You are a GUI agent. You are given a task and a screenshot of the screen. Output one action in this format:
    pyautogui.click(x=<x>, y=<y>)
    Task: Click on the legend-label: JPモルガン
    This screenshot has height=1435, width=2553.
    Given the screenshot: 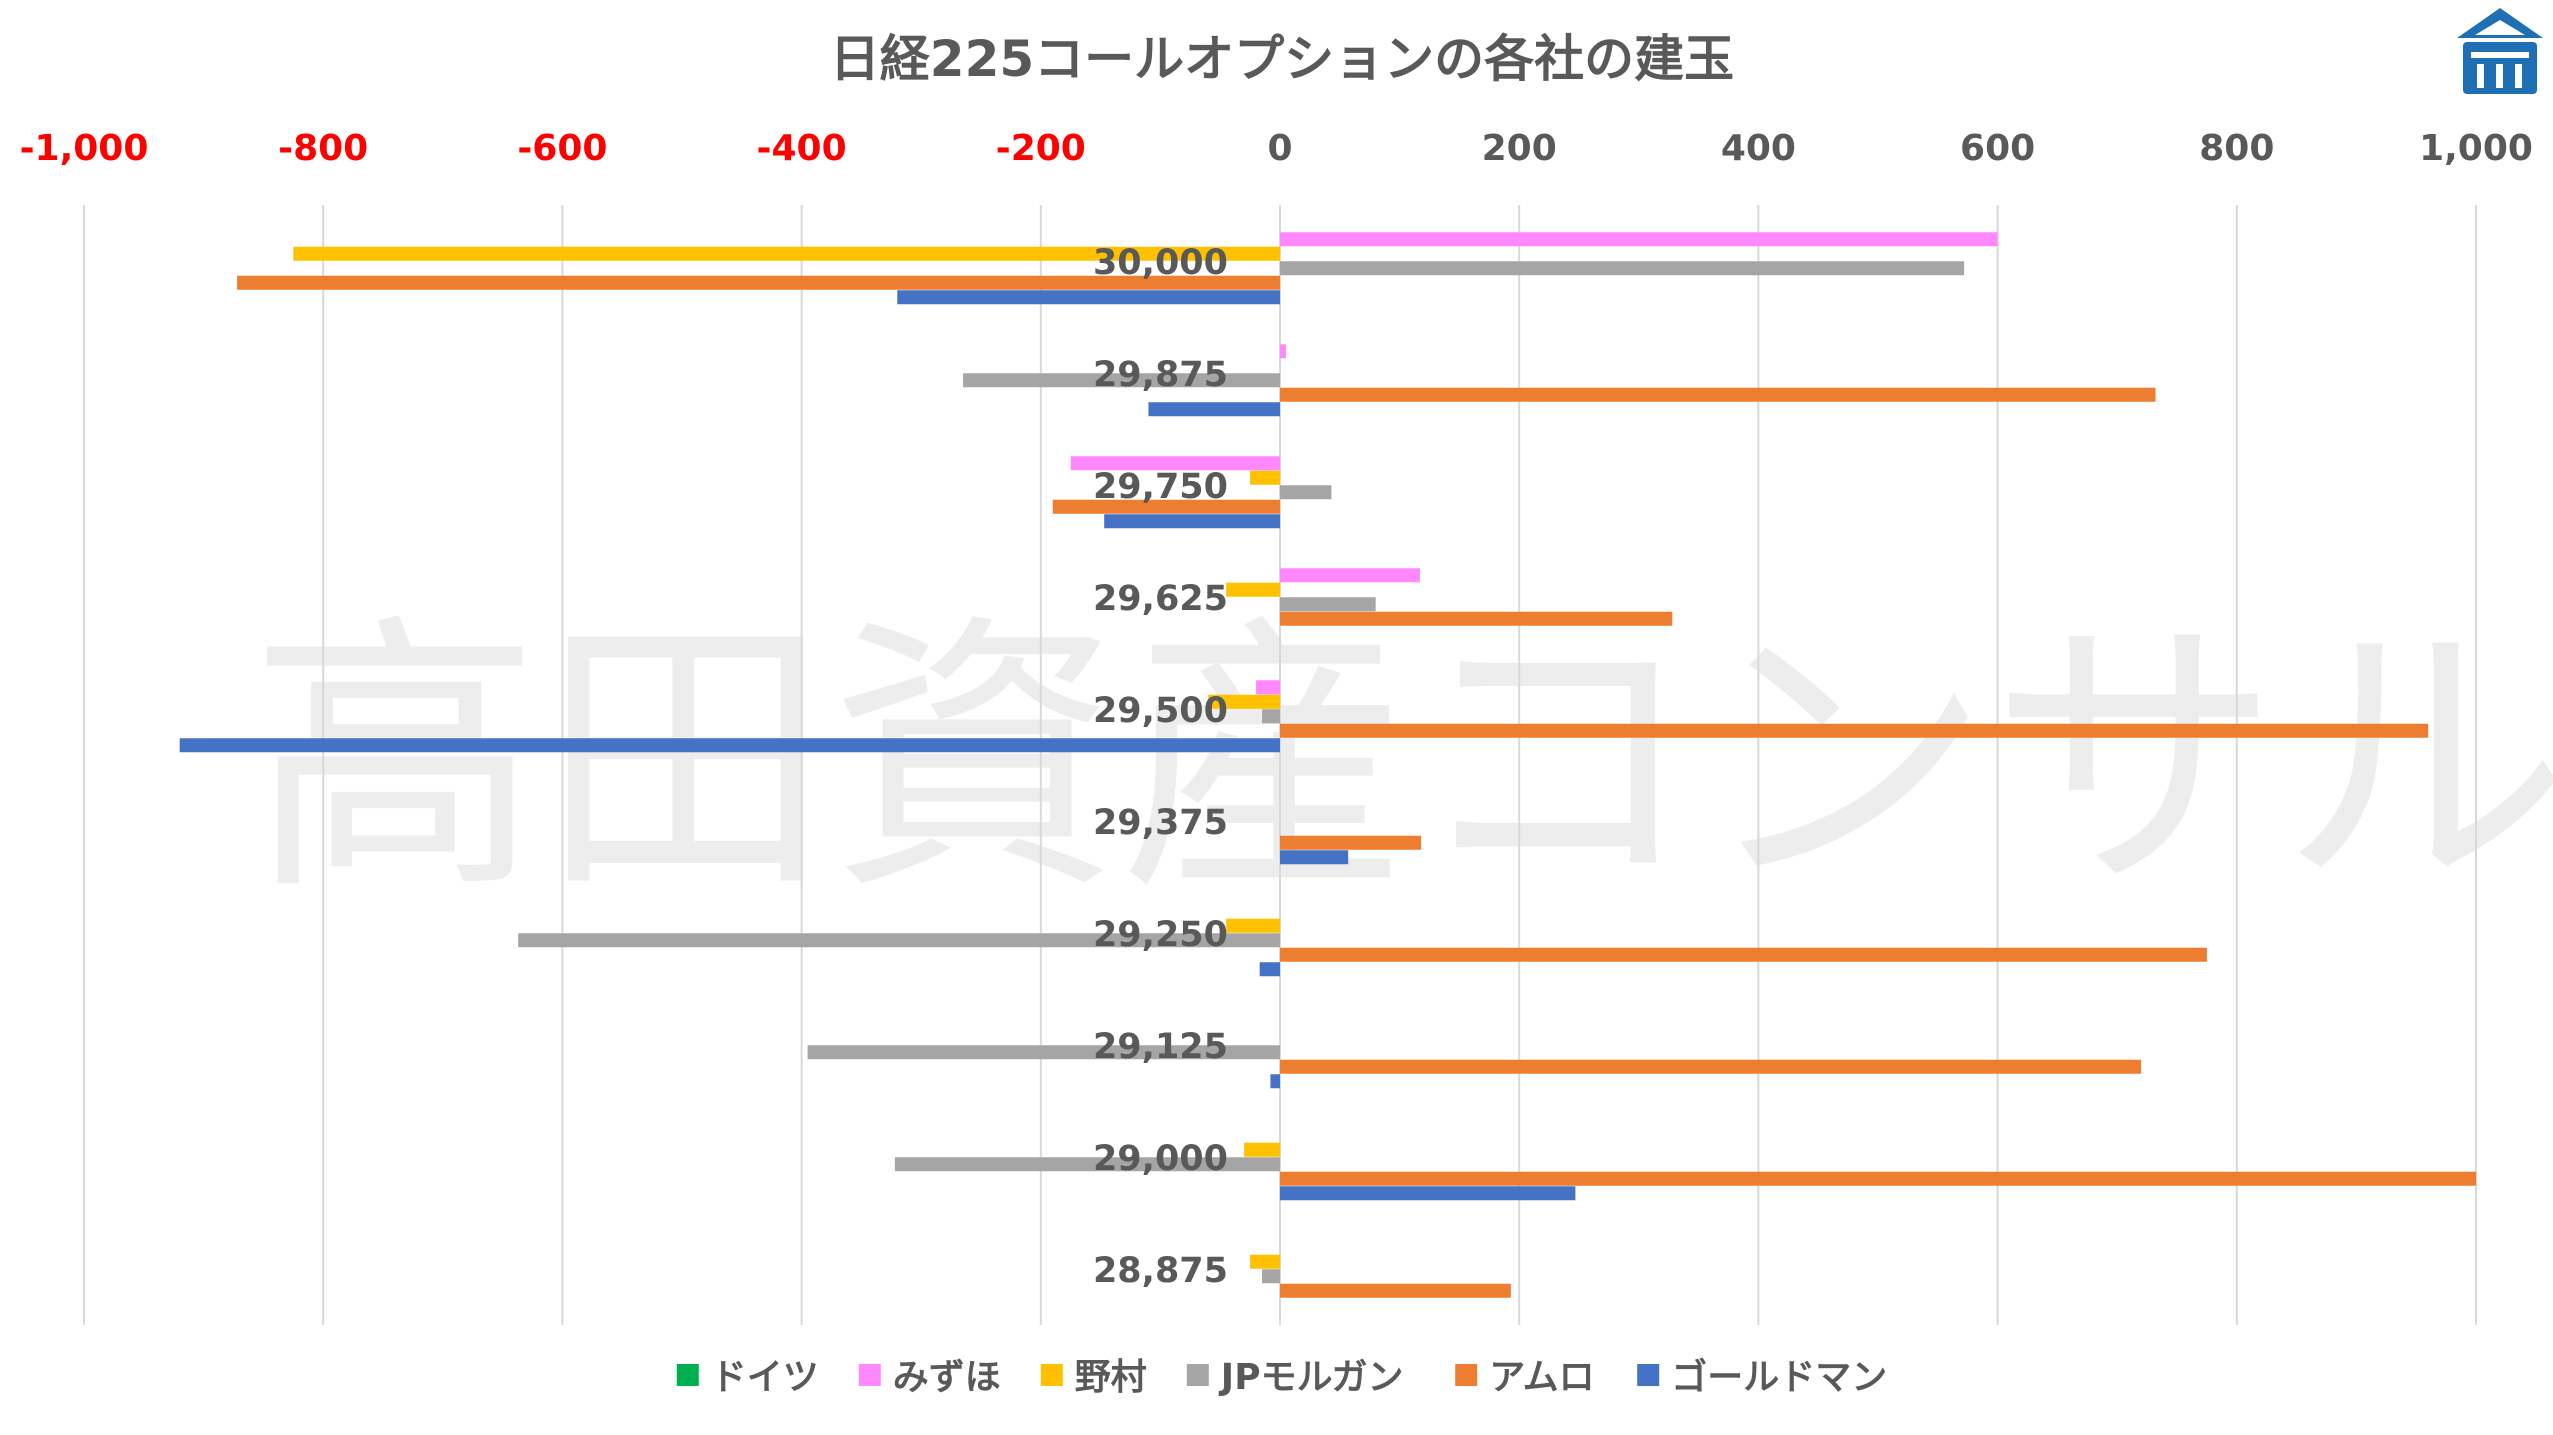 What is the action you would take?
    pyautogui.click(x=1311, y=1377)
    